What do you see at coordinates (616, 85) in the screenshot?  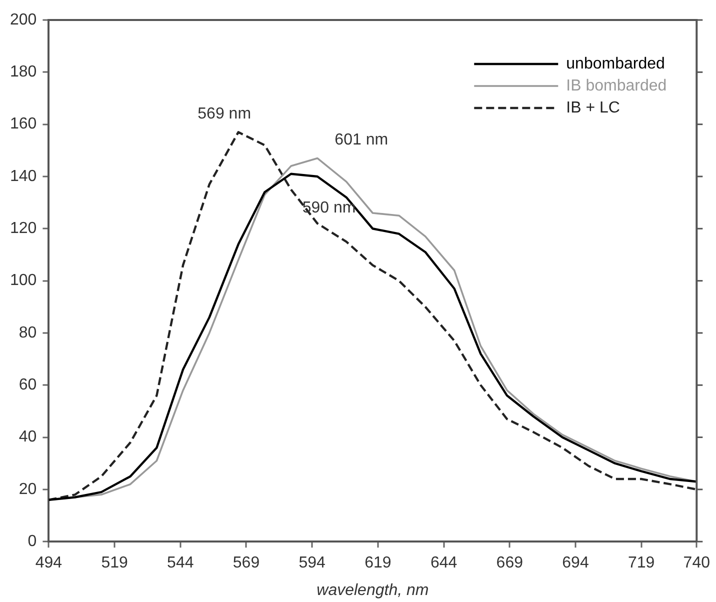 I see `text: IB bombarded` at bounding box center [616, 85].